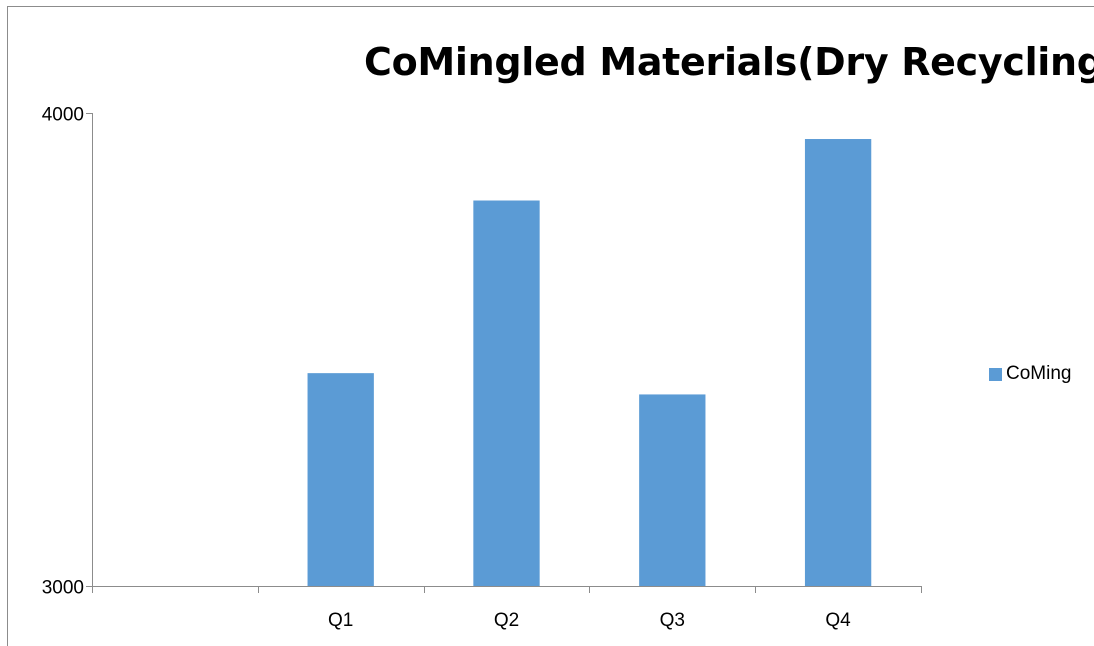 The height and width of the screenshot is (646, 1094). I want to click on legend: CoMing, so click(1041, 374).